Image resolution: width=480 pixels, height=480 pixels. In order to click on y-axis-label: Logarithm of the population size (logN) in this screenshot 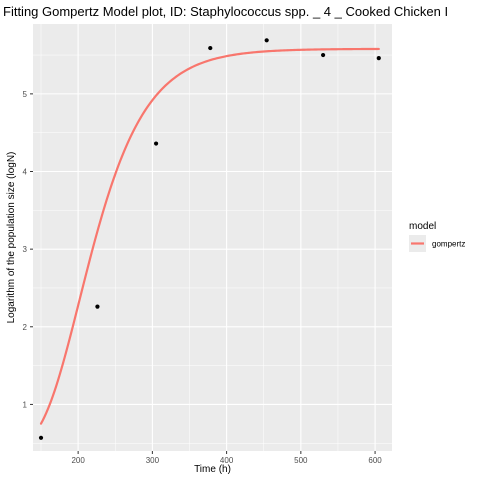, I will do `click(11, 238)`.